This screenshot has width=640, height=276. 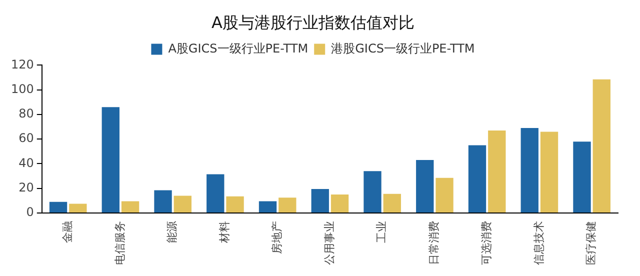 What do you see at coordinates (238, 48) in the screenshot?
I see `legend-label: A股GICS一级行业PE-TTM` at bounding box center [238, 48].